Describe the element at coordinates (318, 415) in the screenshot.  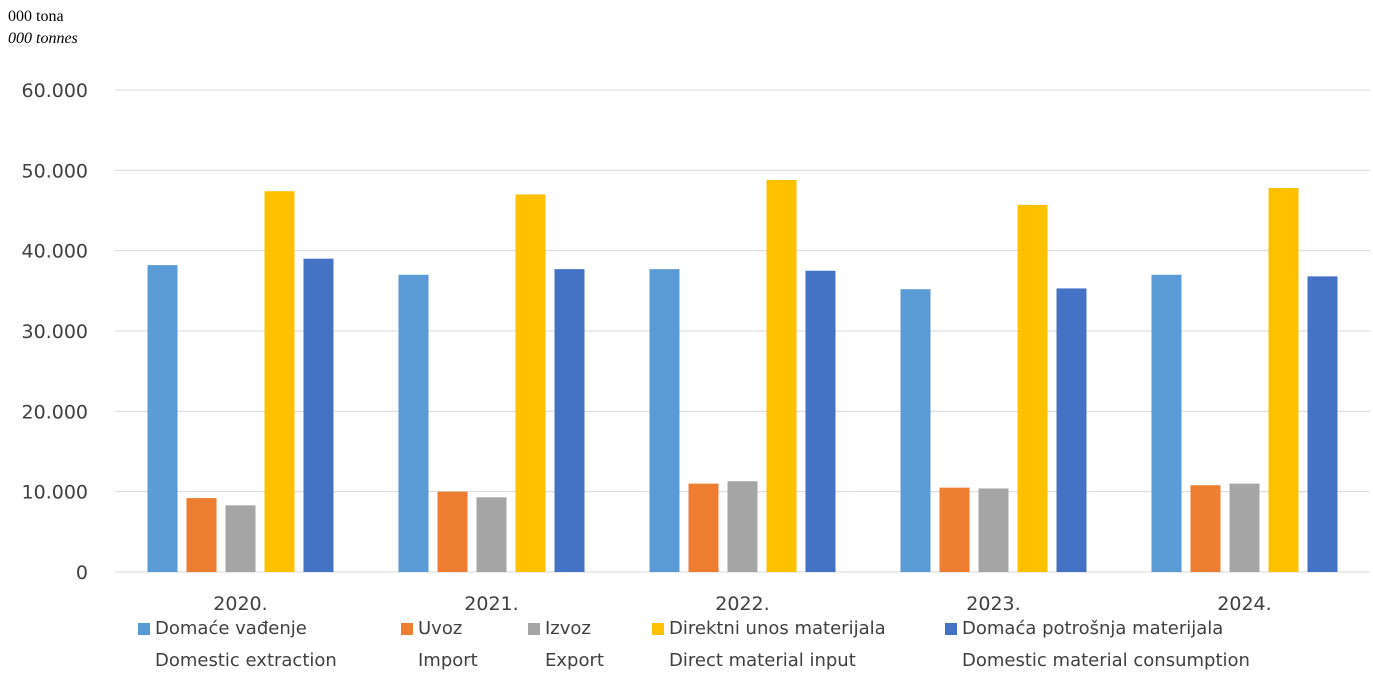
I see `bar-domestic-material-consumption-2020` at that location.